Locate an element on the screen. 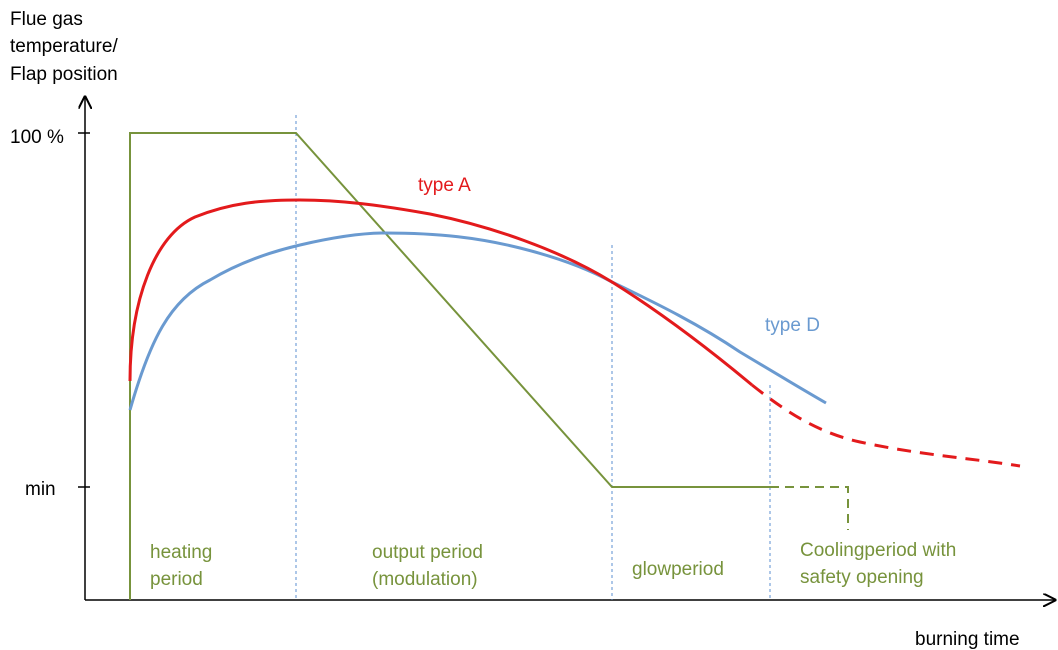  y-axis-label: Flue gas is located at coordinates (46, 19).